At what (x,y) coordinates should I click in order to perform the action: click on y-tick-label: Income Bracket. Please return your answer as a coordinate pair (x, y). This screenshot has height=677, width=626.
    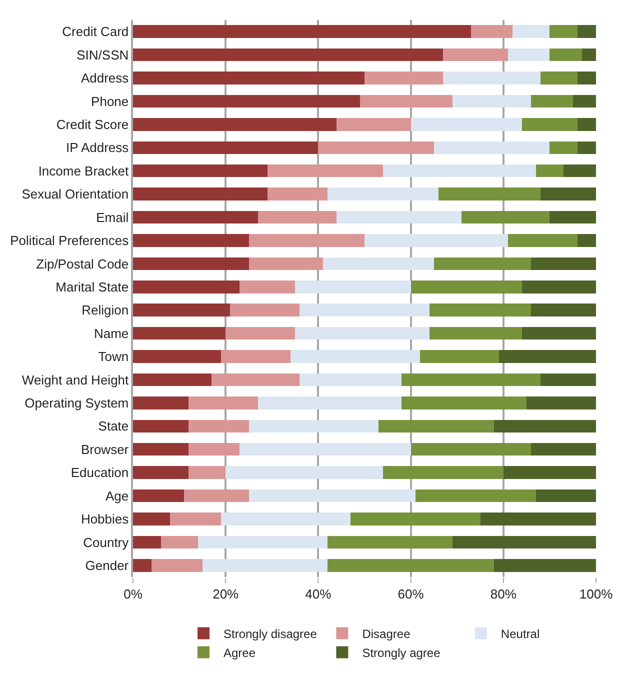
    Looking at the image, I should click on (84, 170).